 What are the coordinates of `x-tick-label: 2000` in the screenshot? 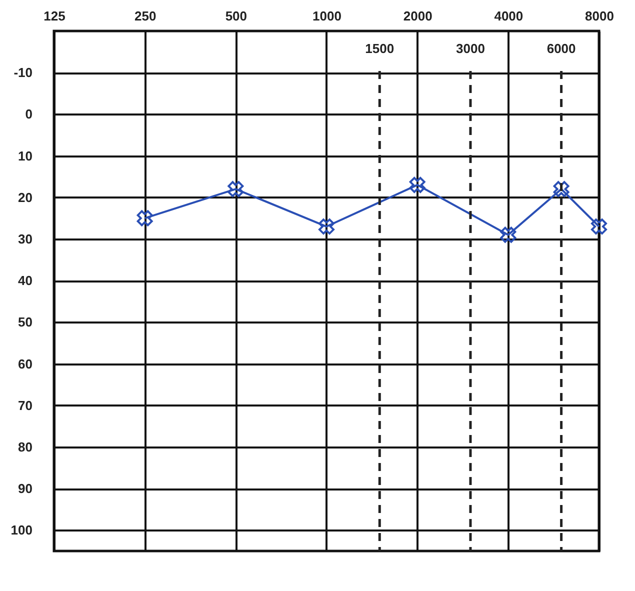 It's located at (417, 16).